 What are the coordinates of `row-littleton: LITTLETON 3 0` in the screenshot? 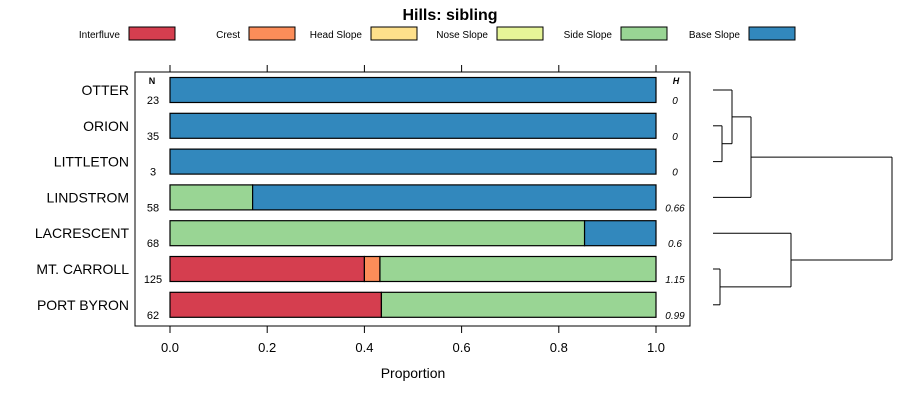 It's located at (366, 163).